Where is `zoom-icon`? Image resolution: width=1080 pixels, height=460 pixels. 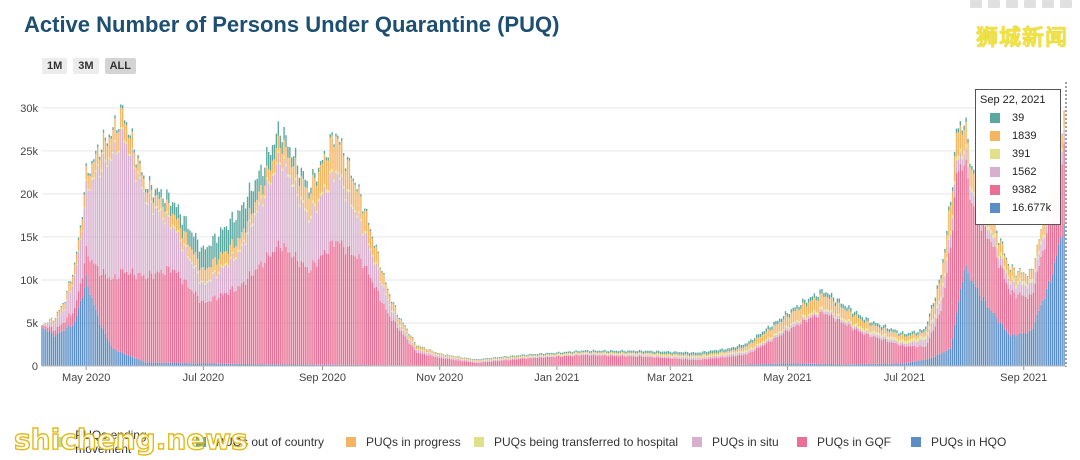
zoom-icon is located at coordinates (994, 4).